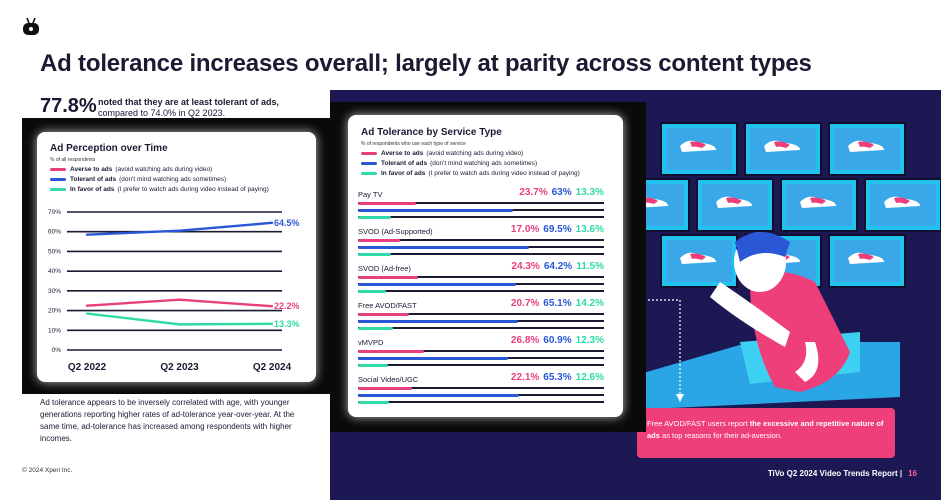  What do you see at coordinates (388, 379) in the screenshot?
I see `service-label: Social Video/UGC` at bounding box center [388, 379].